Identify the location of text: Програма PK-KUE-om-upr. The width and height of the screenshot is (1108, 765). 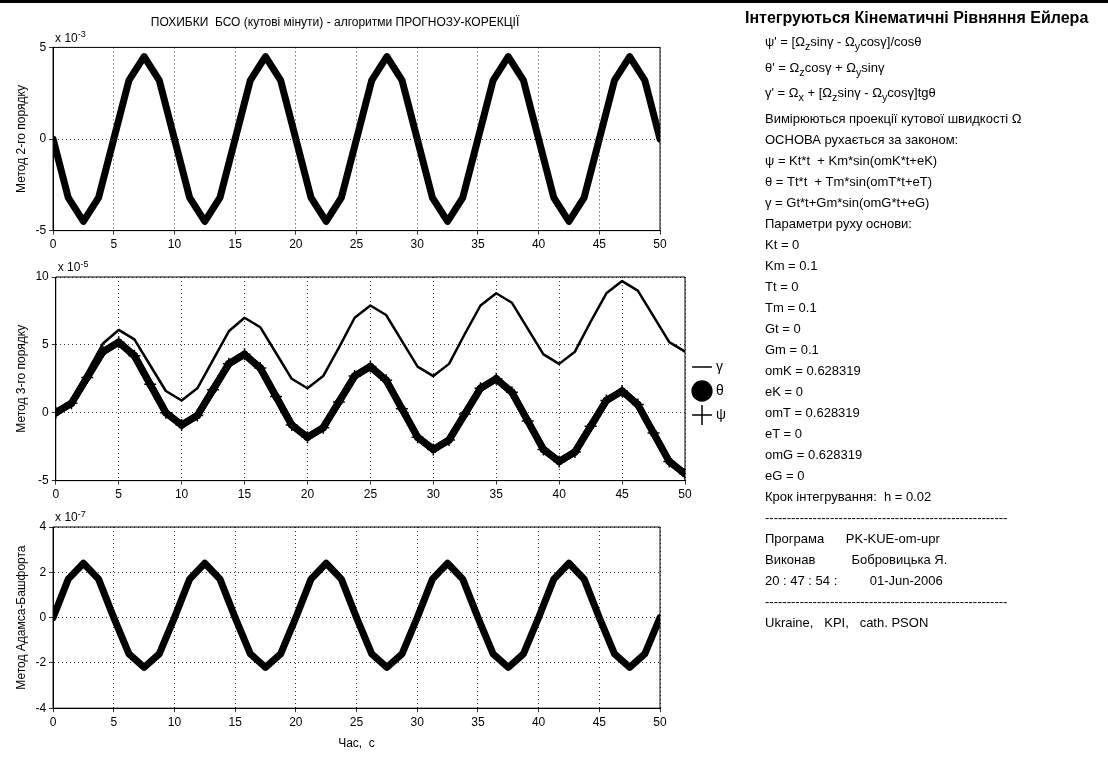
(853, 538).